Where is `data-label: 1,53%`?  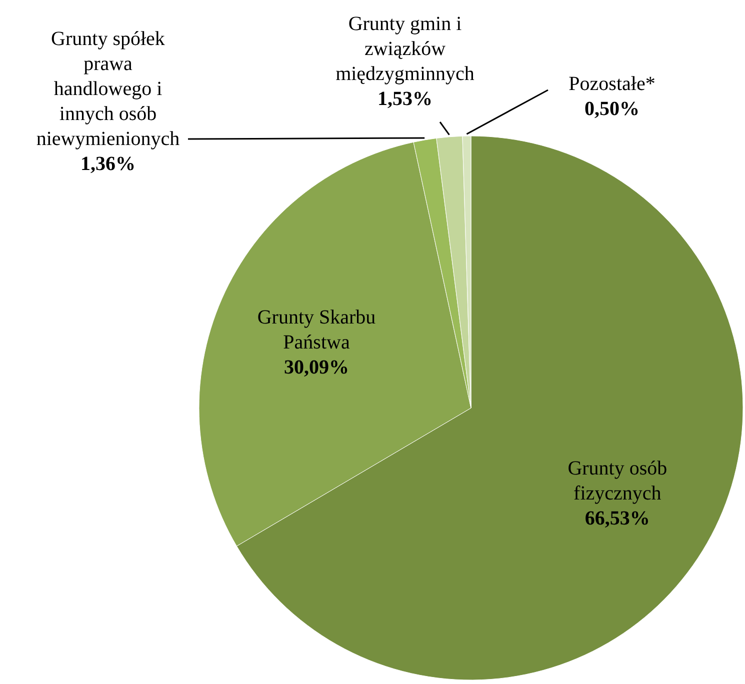 data-label: 1,53% is located at coordinates (405, 99).